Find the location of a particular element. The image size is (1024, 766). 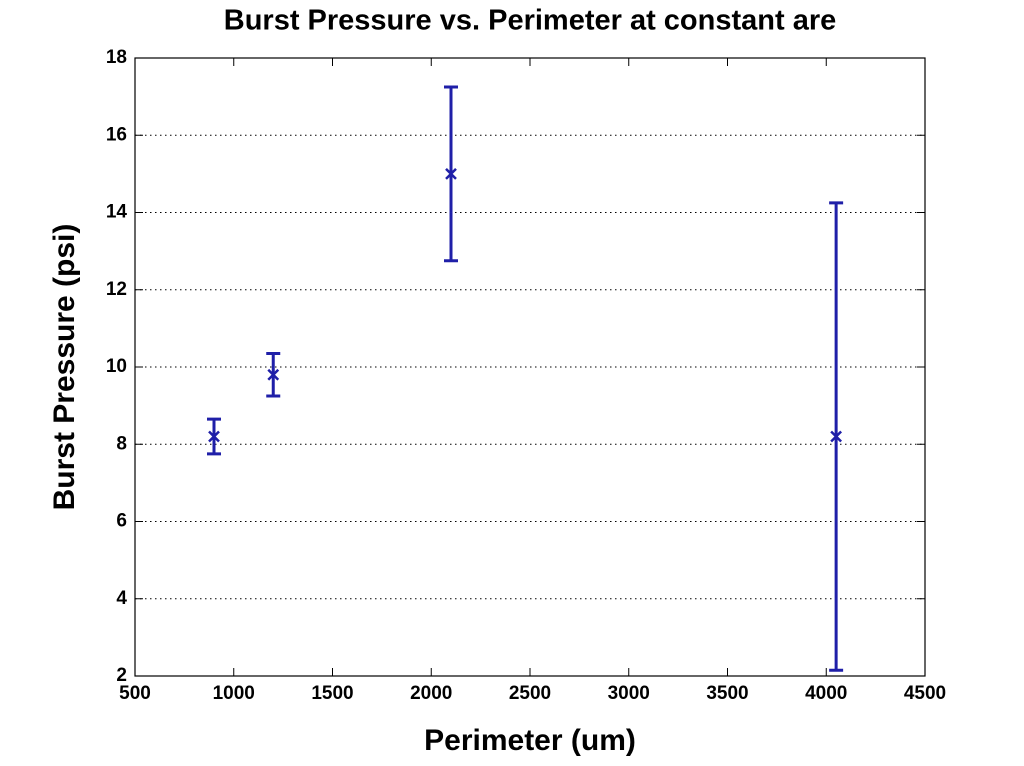

x-tick-label: 2500 is located at coordinates (530, 693).